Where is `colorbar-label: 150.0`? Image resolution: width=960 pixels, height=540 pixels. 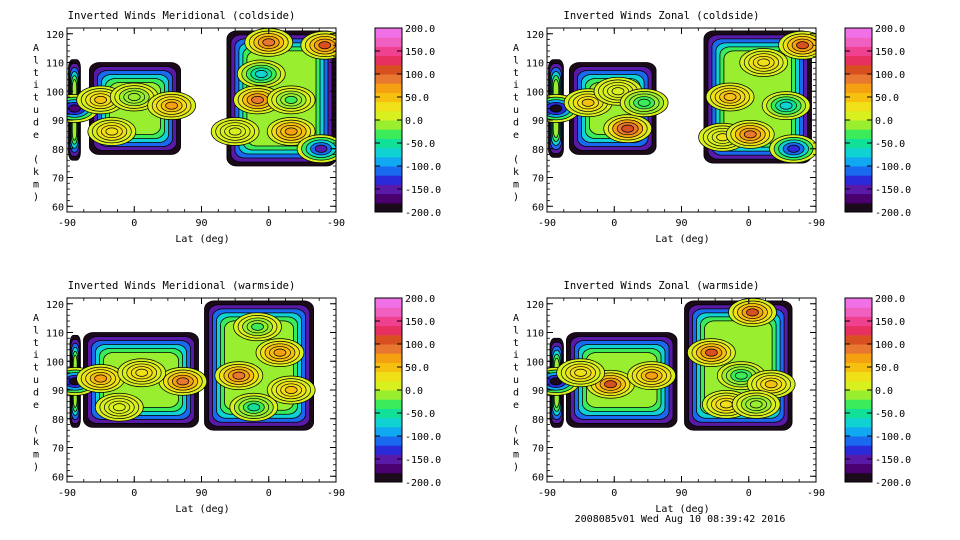 colorbar-label: 150.0 is located at coordinates (890, 52).